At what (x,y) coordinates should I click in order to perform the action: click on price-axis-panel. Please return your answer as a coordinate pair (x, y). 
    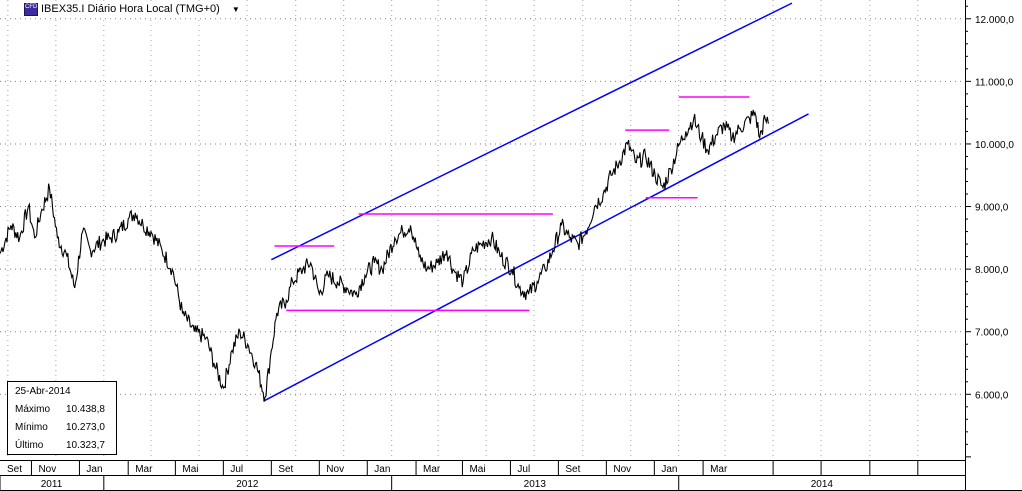
    Looking at the image, I should click on (993, 245).